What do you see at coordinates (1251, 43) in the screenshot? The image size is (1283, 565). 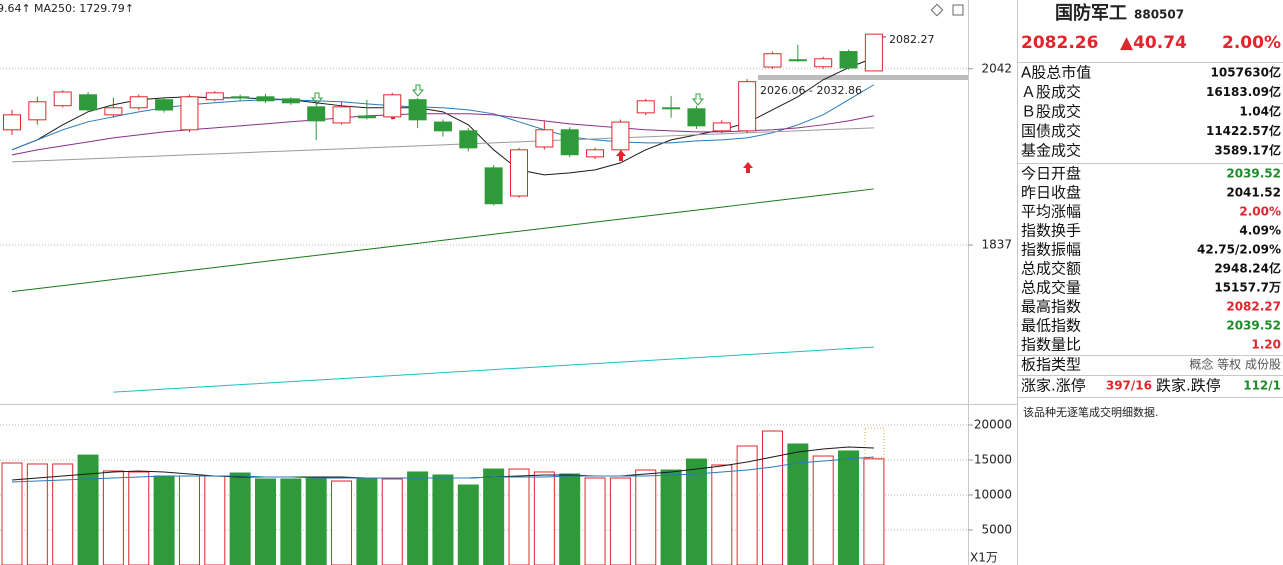 I see `change-pct: 2.00%` at bounding box center [1251, 43].